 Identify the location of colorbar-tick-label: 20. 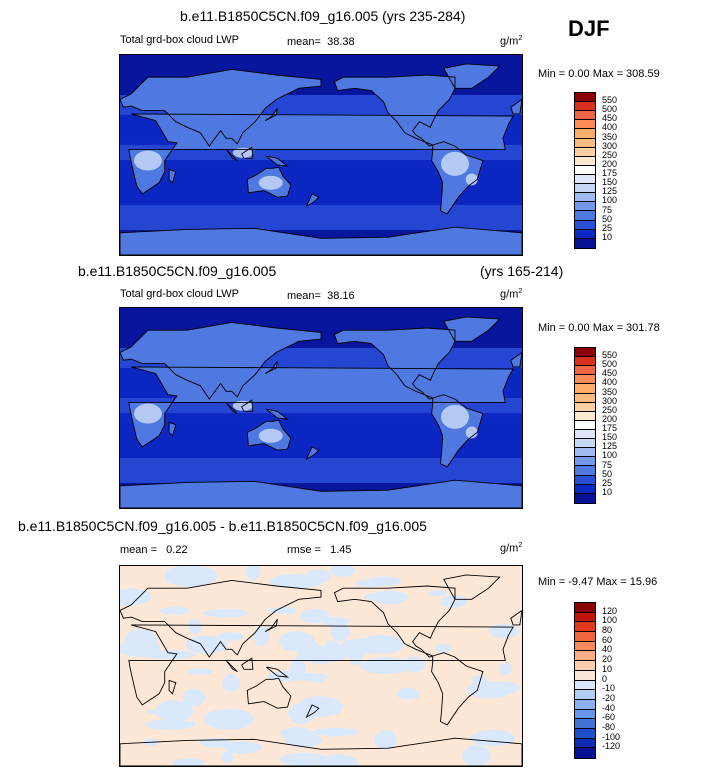
(607, 659).